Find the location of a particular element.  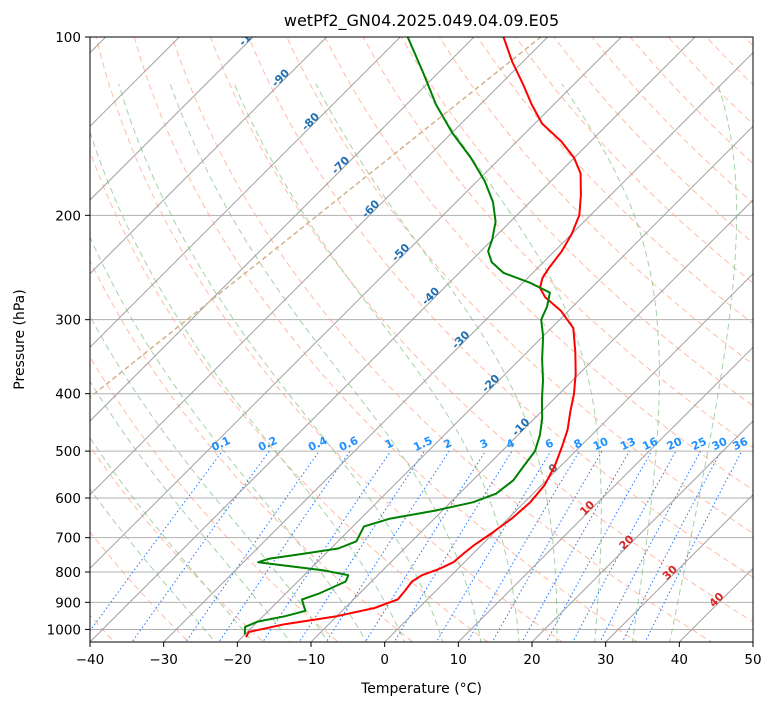

x-axis-label: Temperature (°C) is located at coordinates (421, 689).